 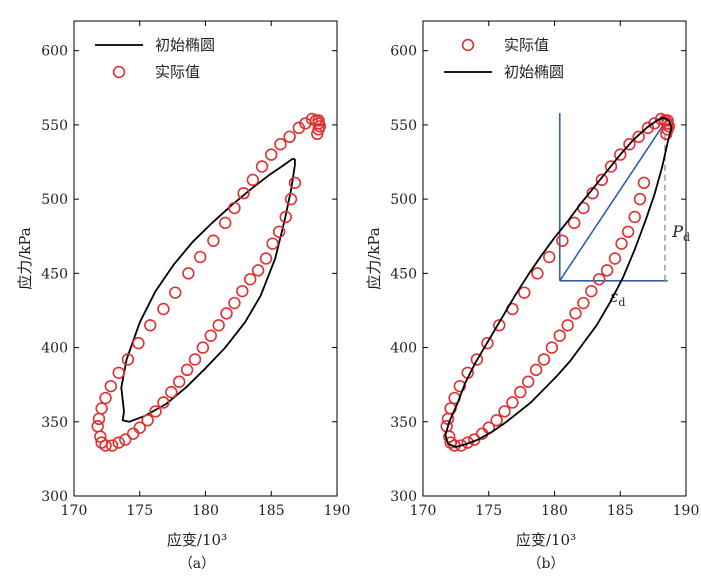 What do you see at coordinates (271, 511) in the screenshot?
I see `x-tick-label: 185` at bounding box center [271, 511].